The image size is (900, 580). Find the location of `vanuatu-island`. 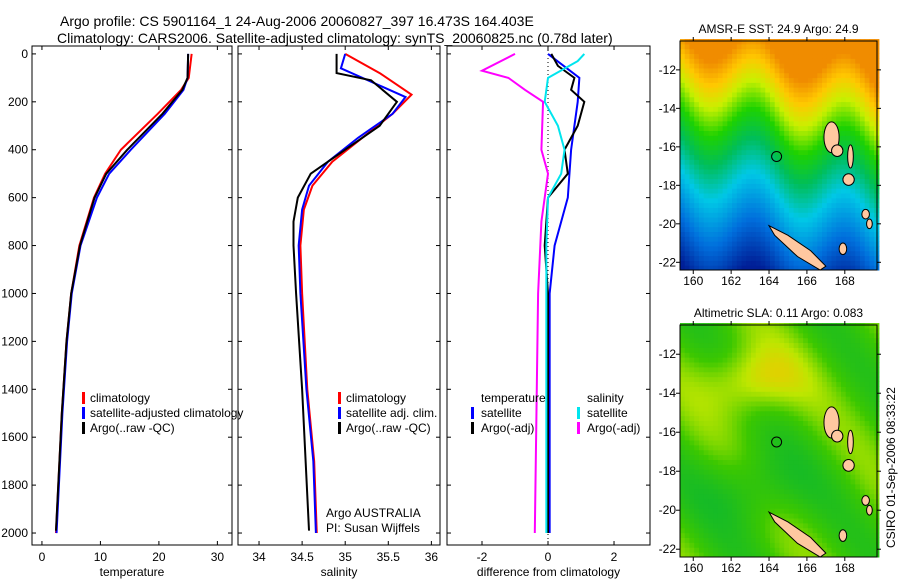

vanuatu-island is located at coordinates (843, 249).